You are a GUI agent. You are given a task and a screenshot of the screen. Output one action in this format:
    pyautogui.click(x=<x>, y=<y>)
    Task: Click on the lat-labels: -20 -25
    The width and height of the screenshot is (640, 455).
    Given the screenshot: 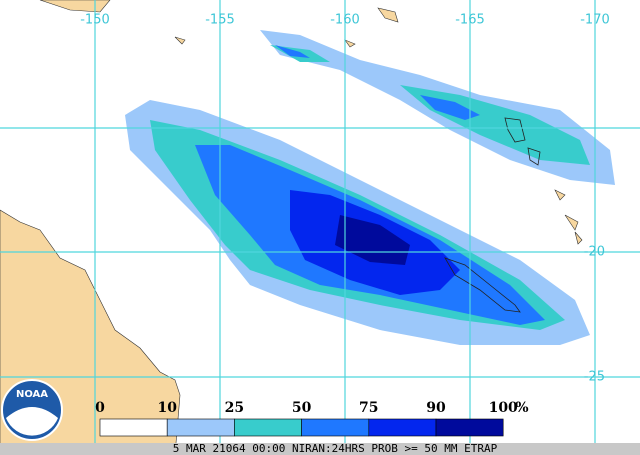 What is the action you would take?
    pyautogui.click(x=594, y=315)
    